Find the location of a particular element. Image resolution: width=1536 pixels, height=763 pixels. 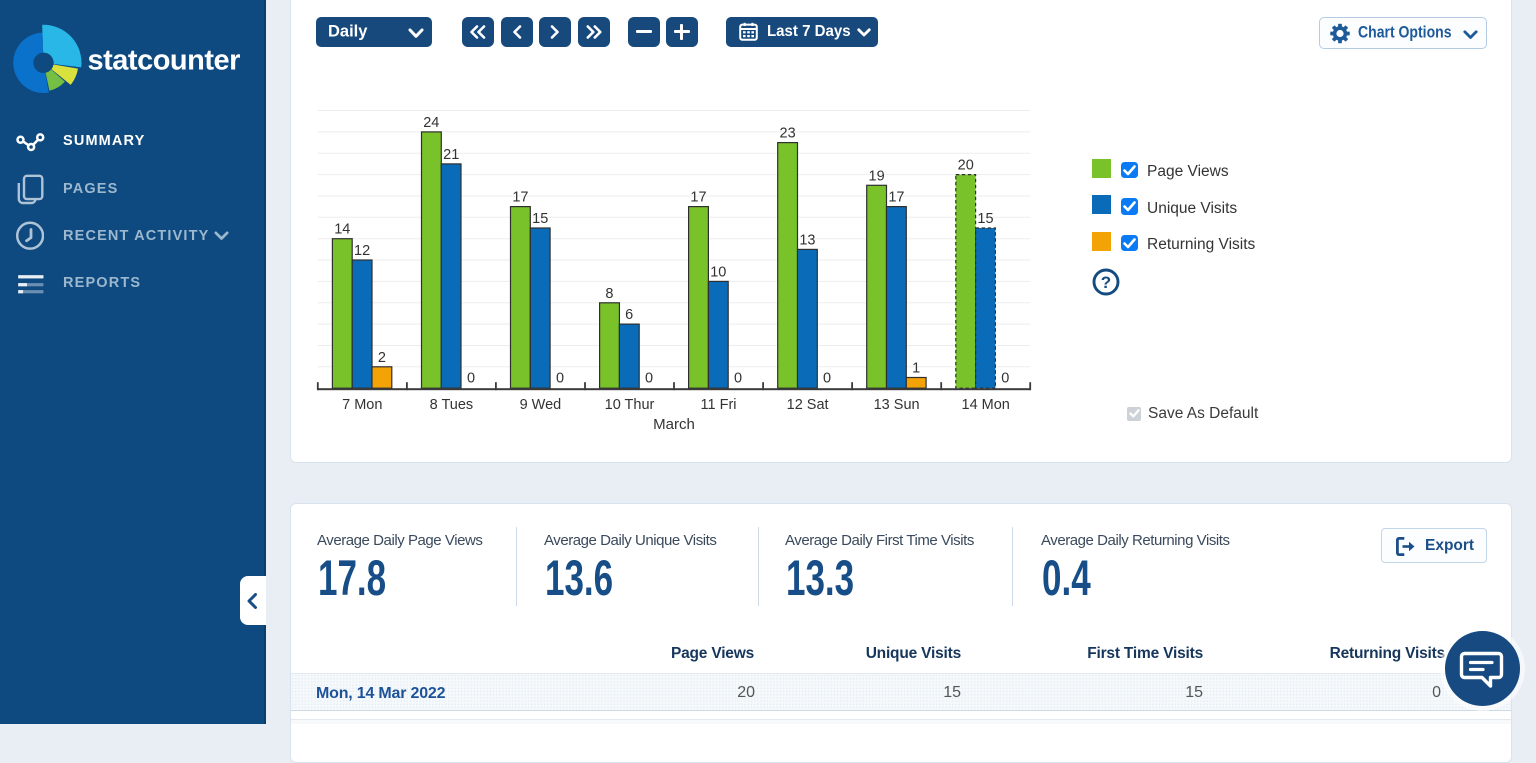

svg-text: 7 Mon is located at coordinates (362, 405).